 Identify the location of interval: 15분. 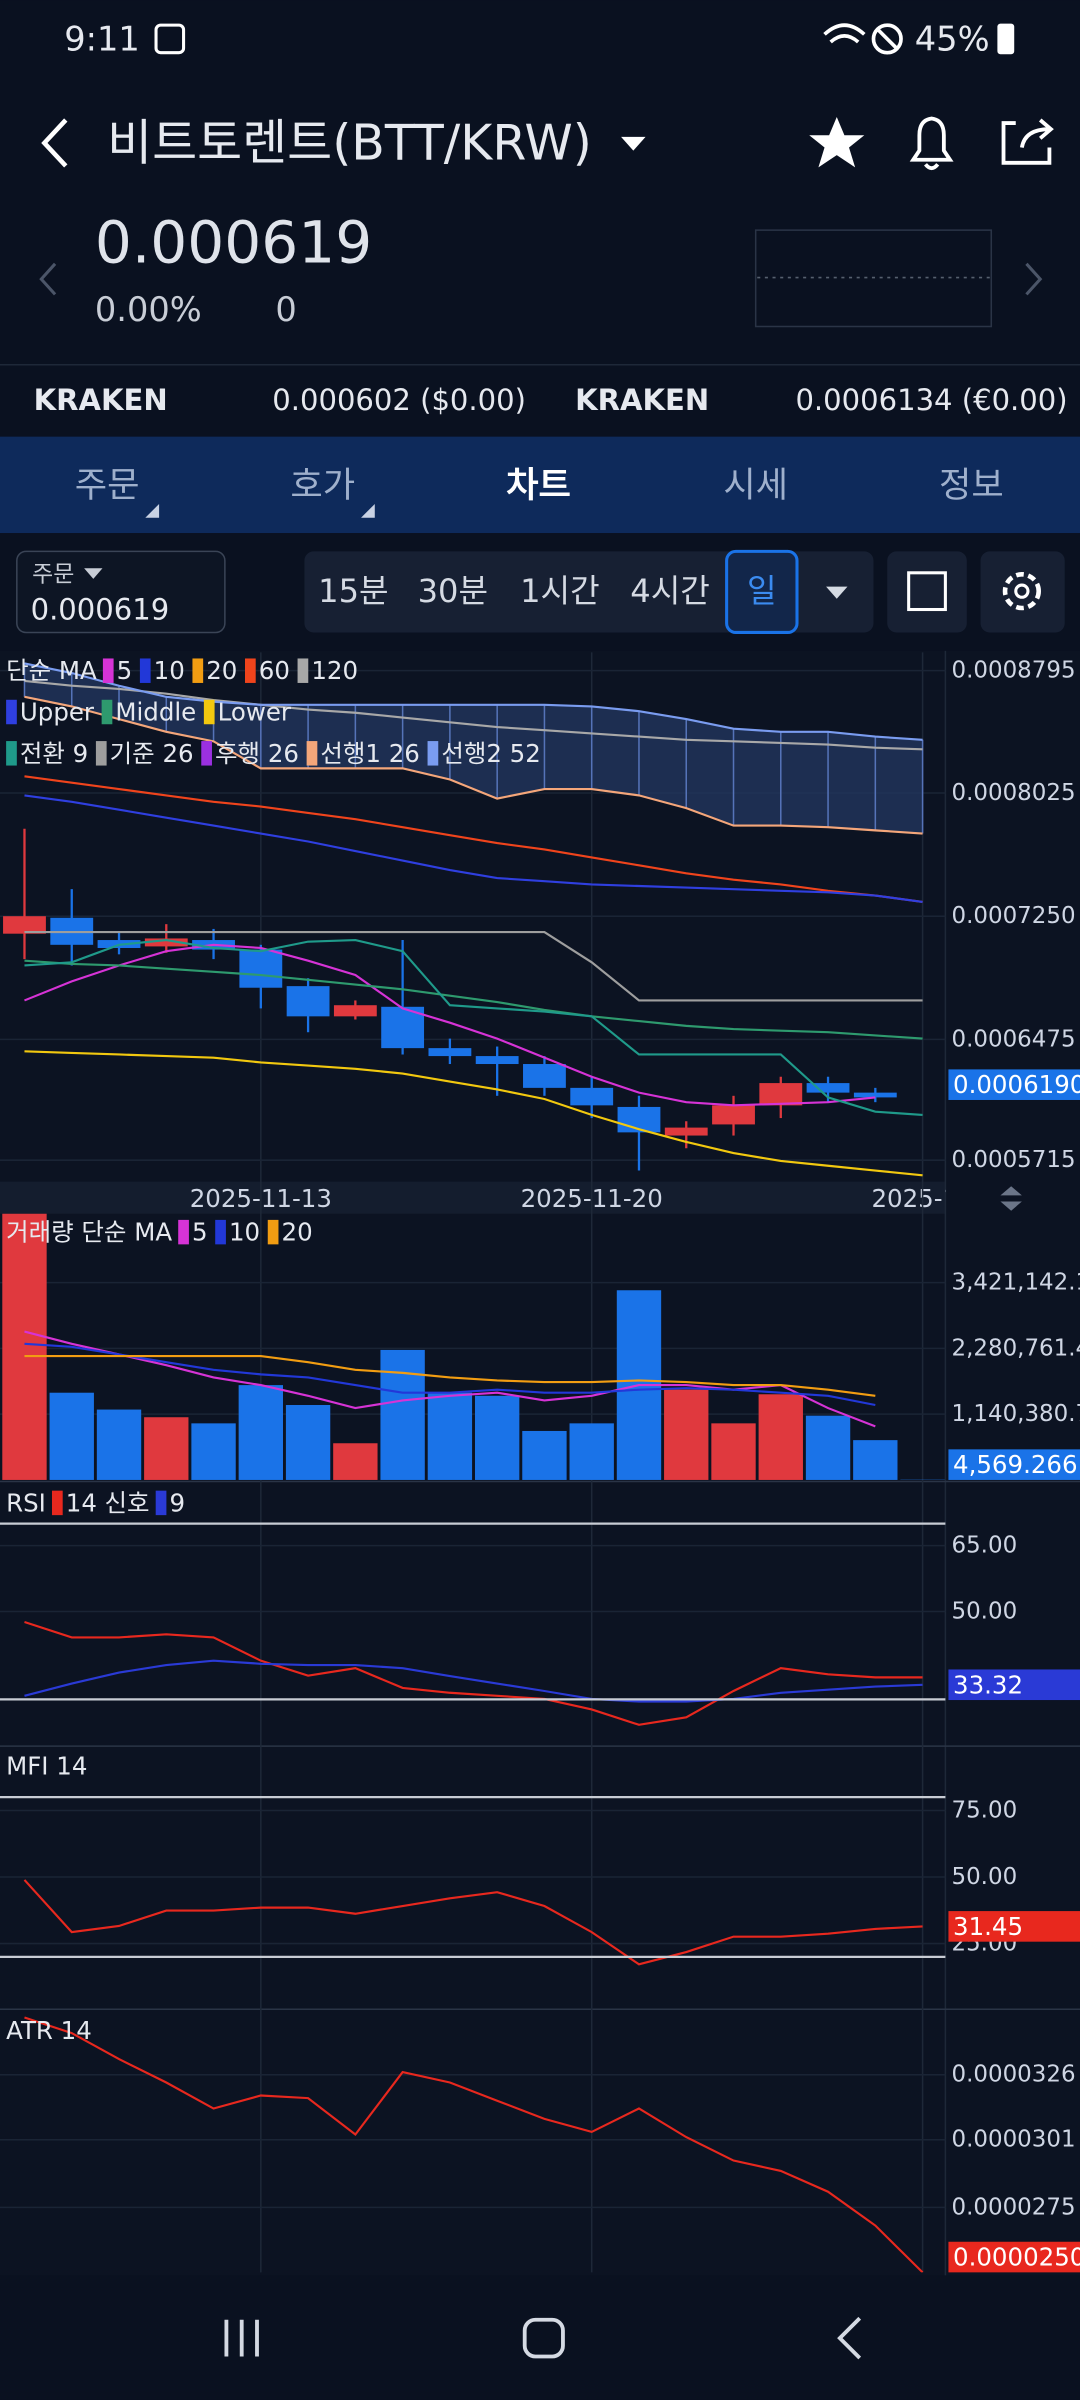
(353, 591).